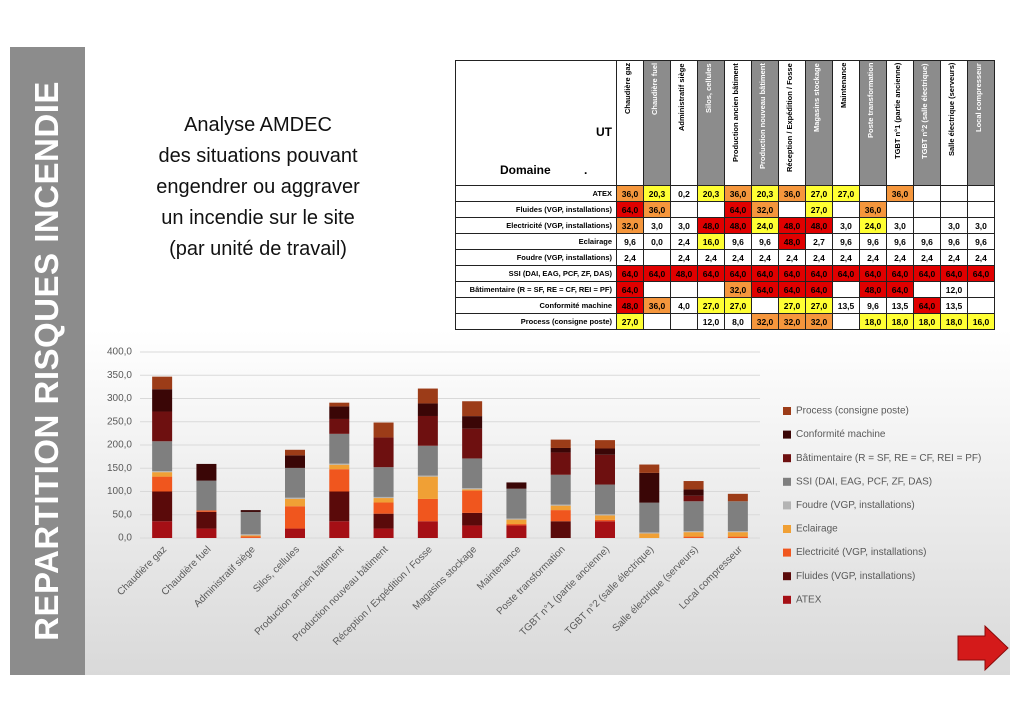  Describe the element at coordinates (983, 648) in the screenshot. I see `next-arrow` at that location.